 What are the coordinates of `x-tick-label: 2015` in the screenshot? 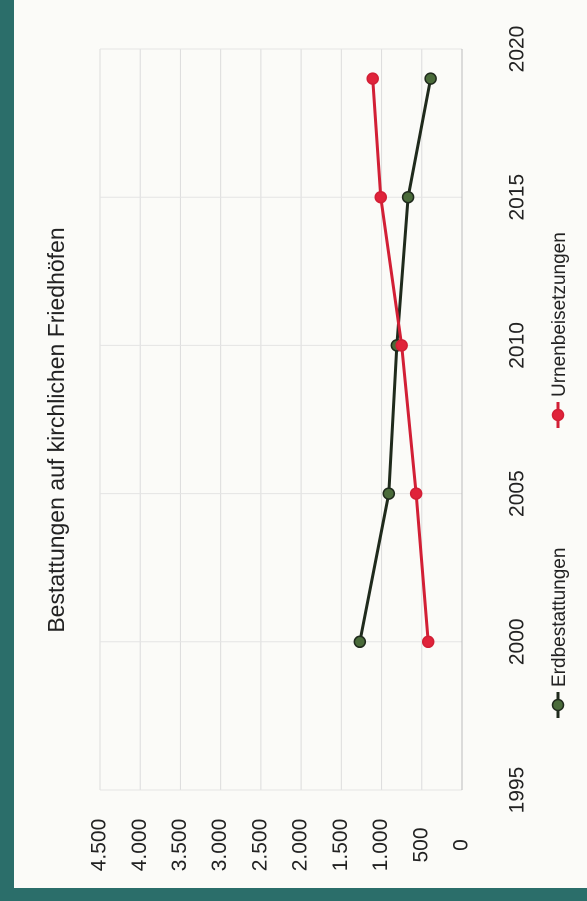 It's located at (517, 197).